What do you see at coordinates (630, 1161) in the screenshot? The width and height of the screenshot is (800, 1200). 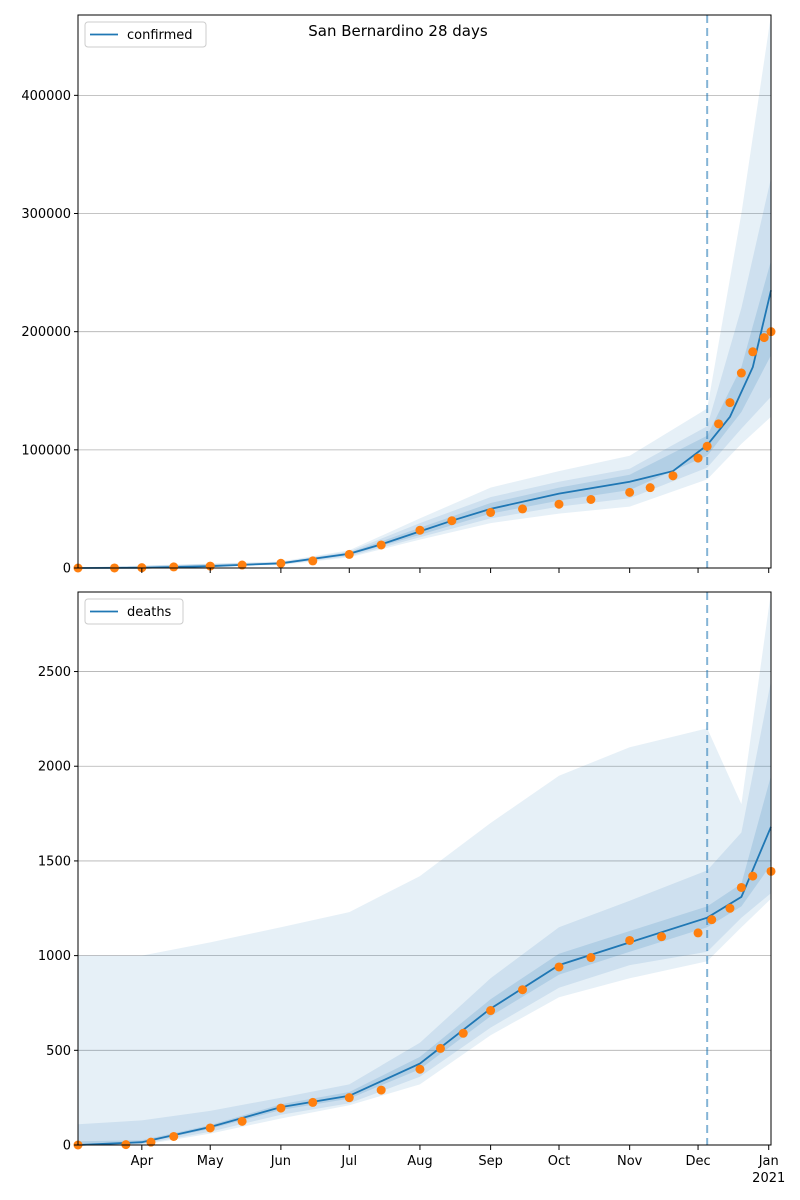 I see `x-tick-label: Nov` at bounding box center [630, 1161].